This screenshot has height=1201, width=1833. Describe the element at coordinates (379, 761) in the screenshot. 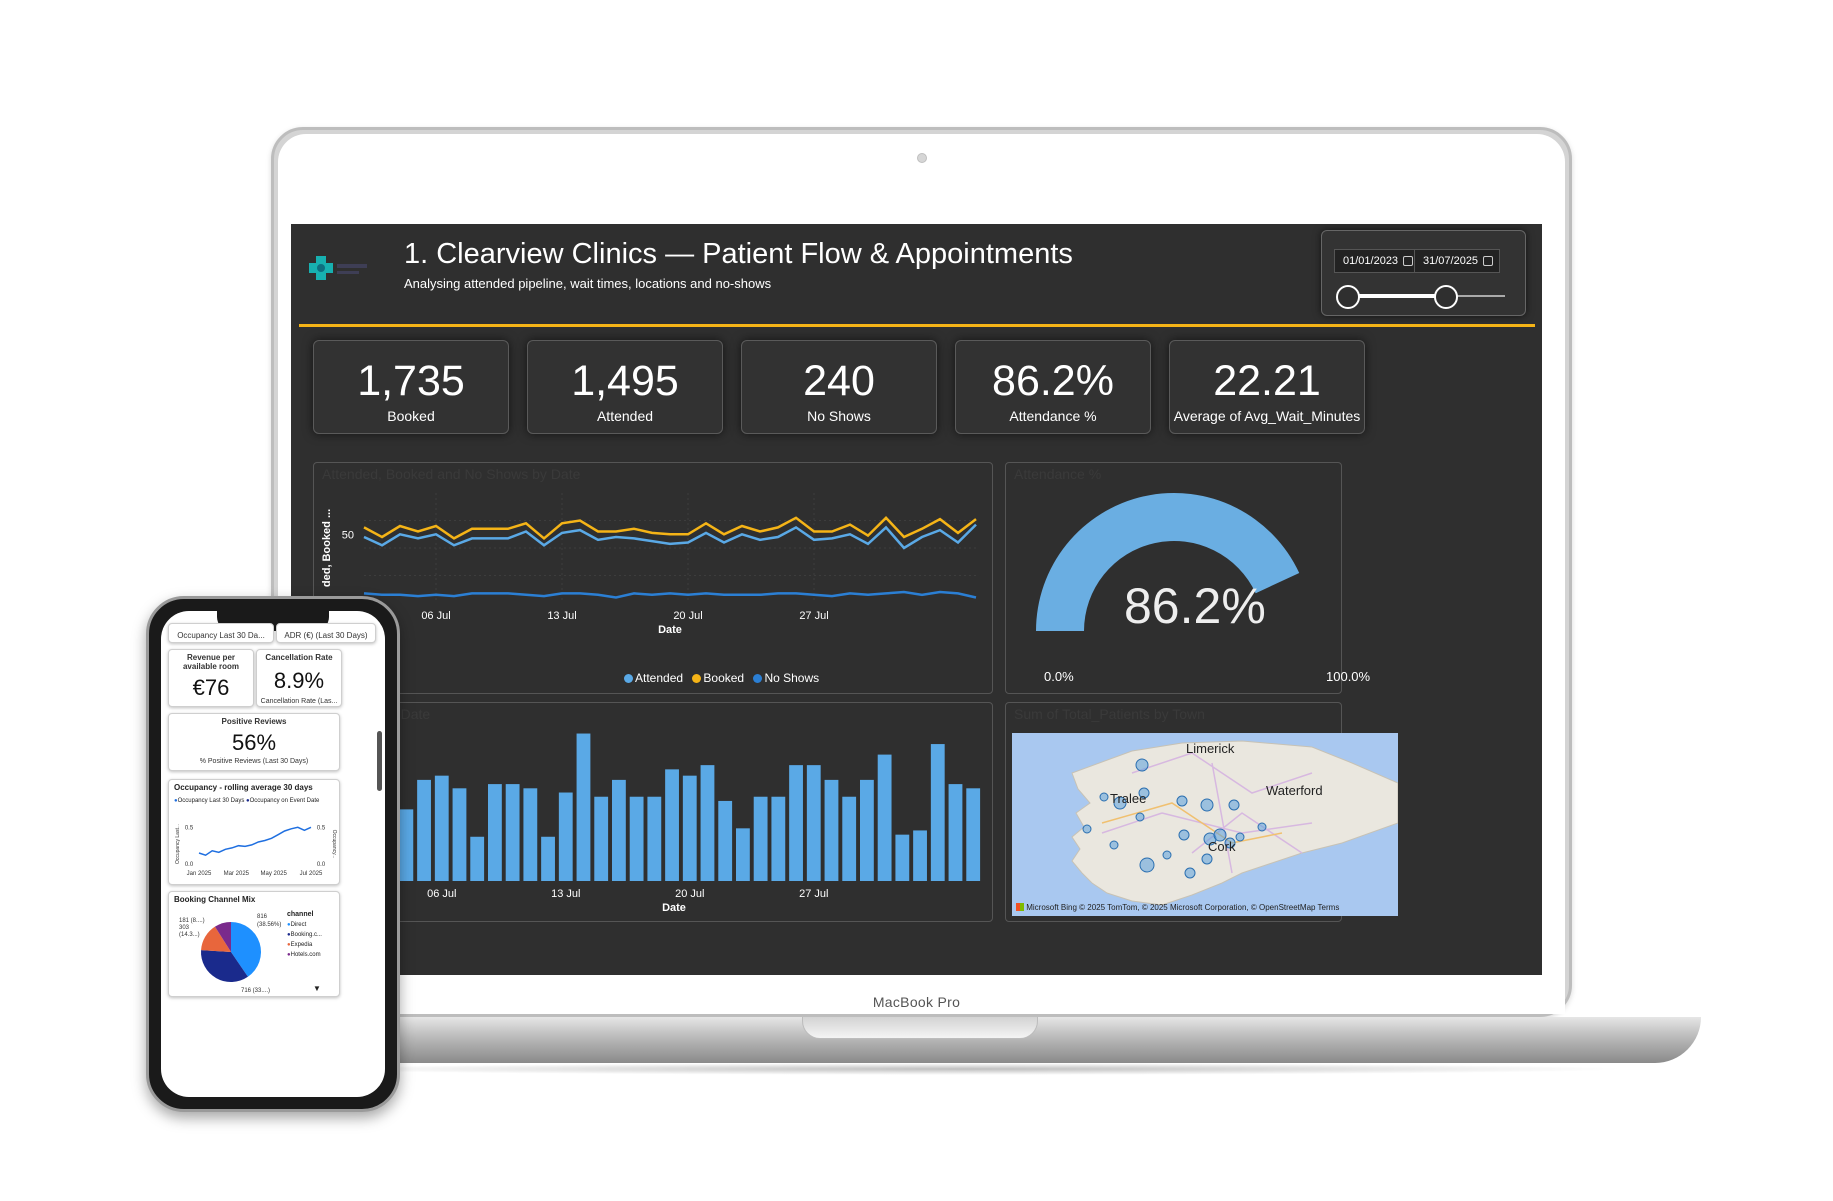

I see `phone-scrollbar` at that location.